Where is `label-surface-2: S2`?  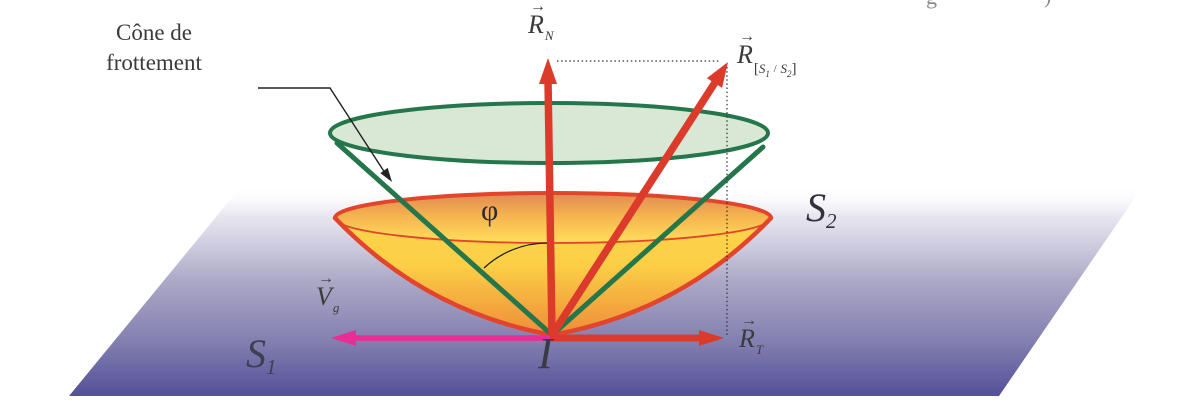
label-surface-2: S2 is located at coordinates (821, 208).